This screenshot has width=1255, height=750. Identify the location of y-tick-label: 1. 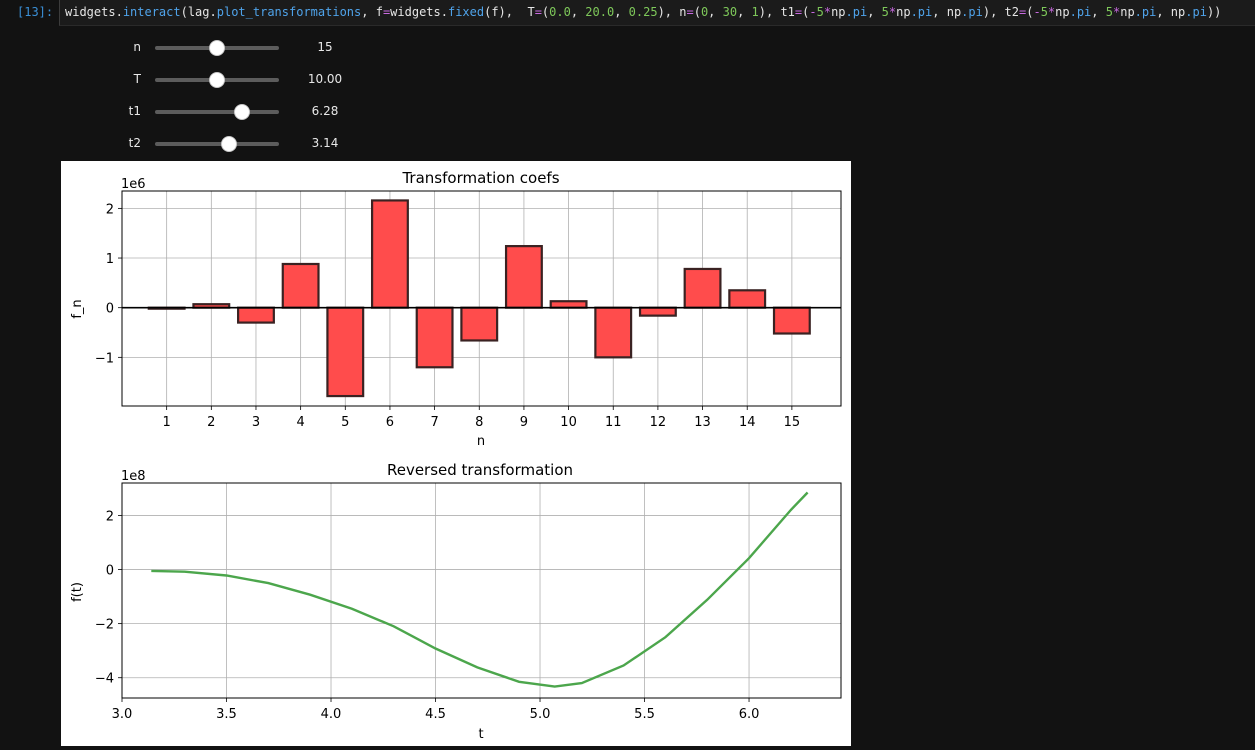
(110, 259).